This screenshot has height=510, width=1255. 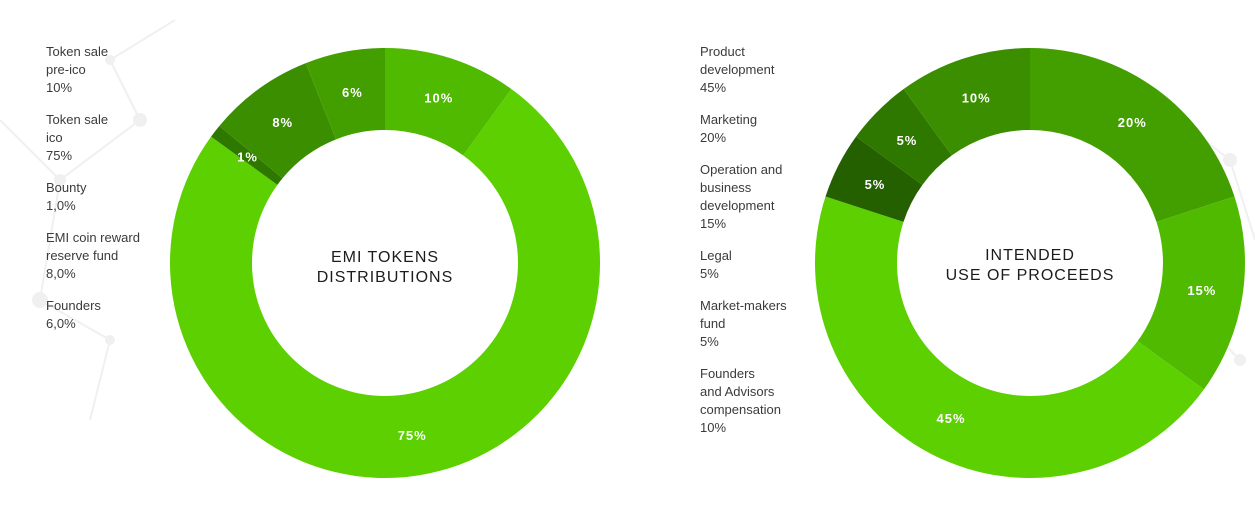 I want to click on legend-item: Market-makers fund 5%, so click(x=743, y=323).